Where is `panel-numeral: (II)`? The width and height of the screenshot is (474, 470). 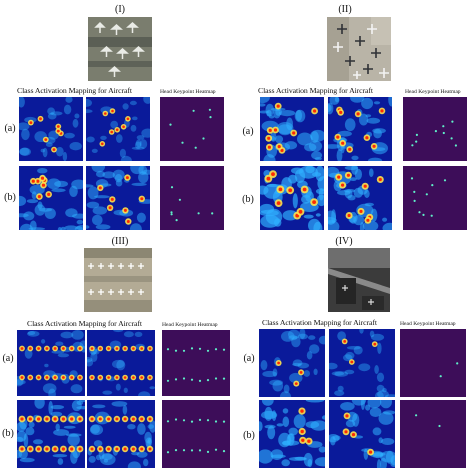 panel-numeral: (II) is located at coordinates (345, 9).